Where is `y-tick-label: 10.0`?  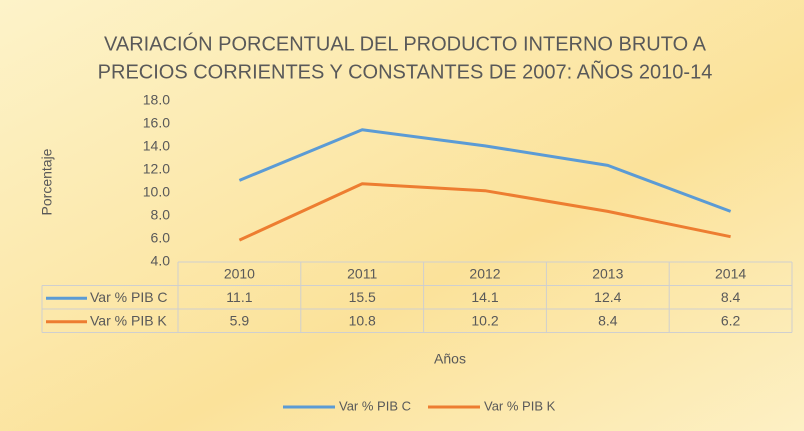
y-tick-label: 10.0 is located at coordinates (156, 192).